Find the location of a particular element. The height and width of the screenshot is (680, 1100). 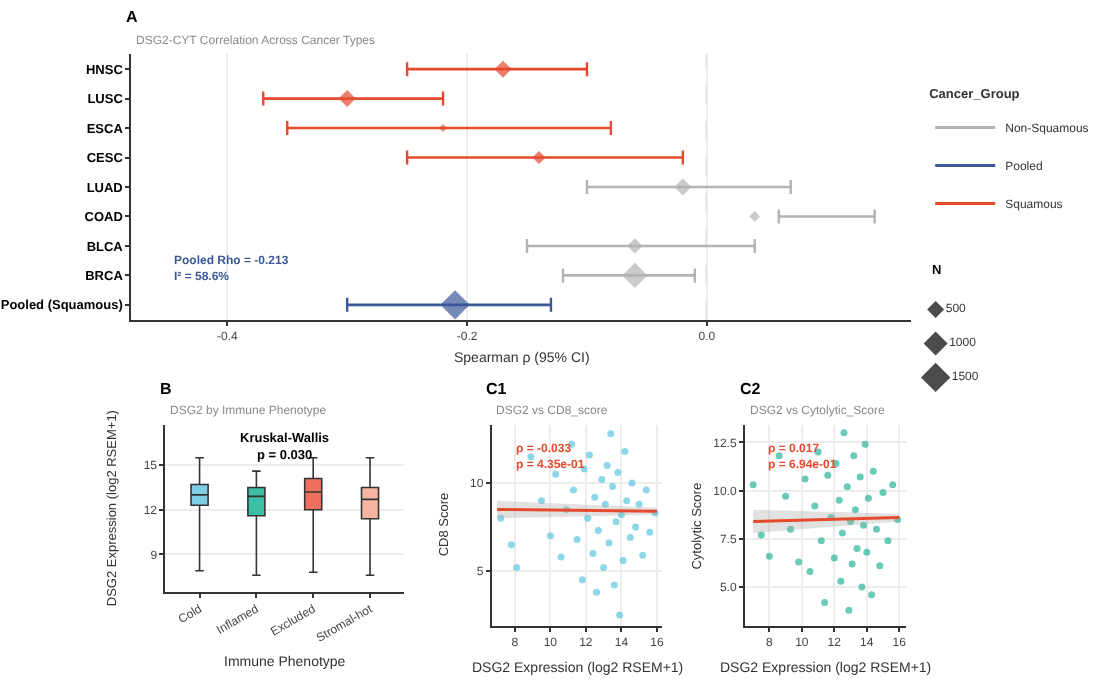

chart-title: B is located at coordinates (166, 389).